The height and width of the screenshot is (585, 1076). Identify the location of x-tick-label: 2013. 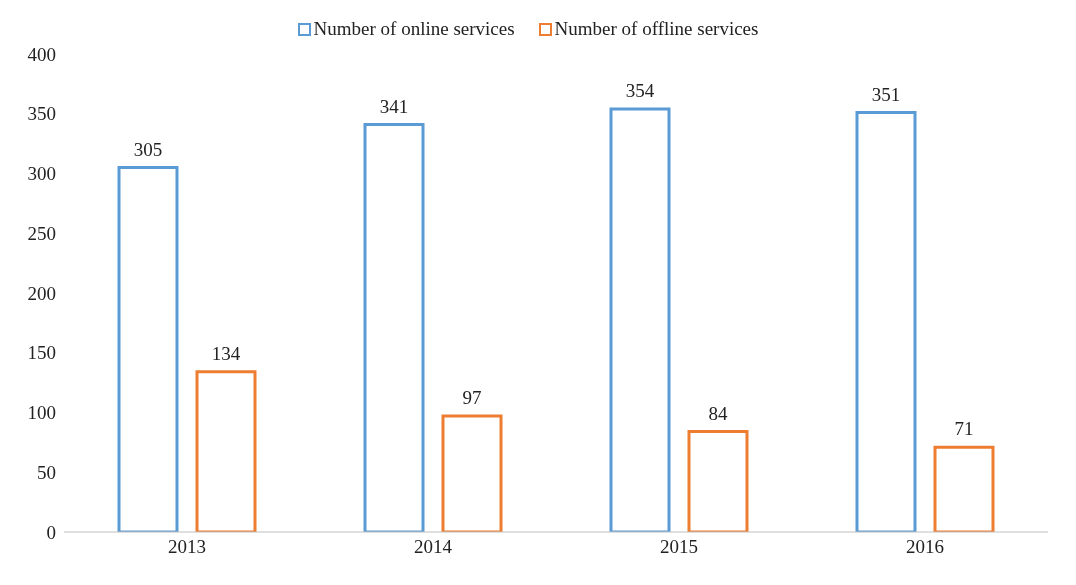
(187, 547).